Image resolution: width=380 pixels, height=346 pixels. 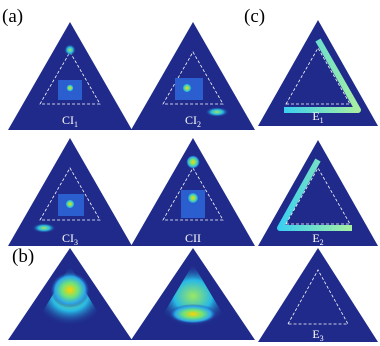 I want to click on label: E2, so click(x=317, y=239).